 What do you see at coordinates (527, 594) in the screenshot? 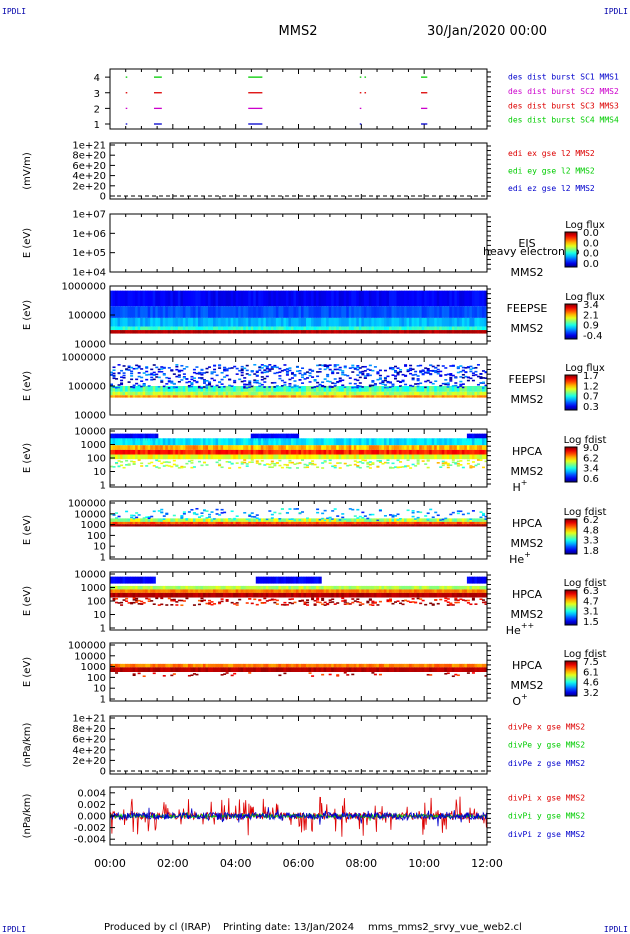
I see `hpca_he2-instrument-label: HPCA` at bounding box center [527, 594].